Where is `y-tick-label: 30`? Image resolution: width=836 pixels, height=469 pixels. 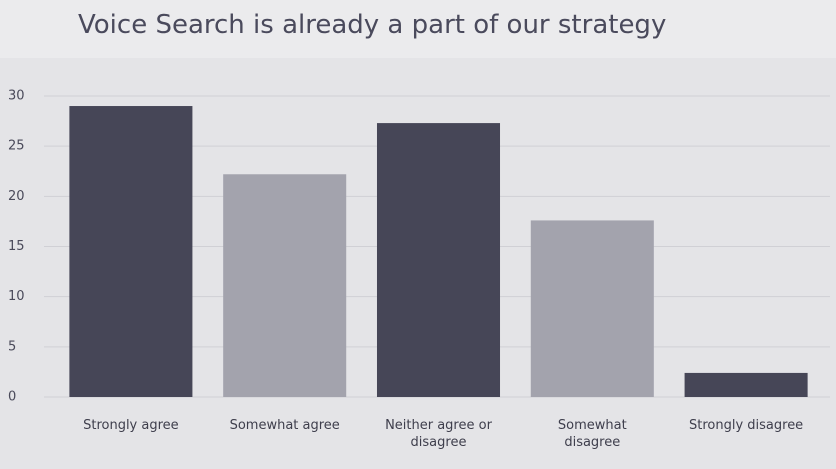 y-tick-label: 30 is located at coordinates (16, 96).